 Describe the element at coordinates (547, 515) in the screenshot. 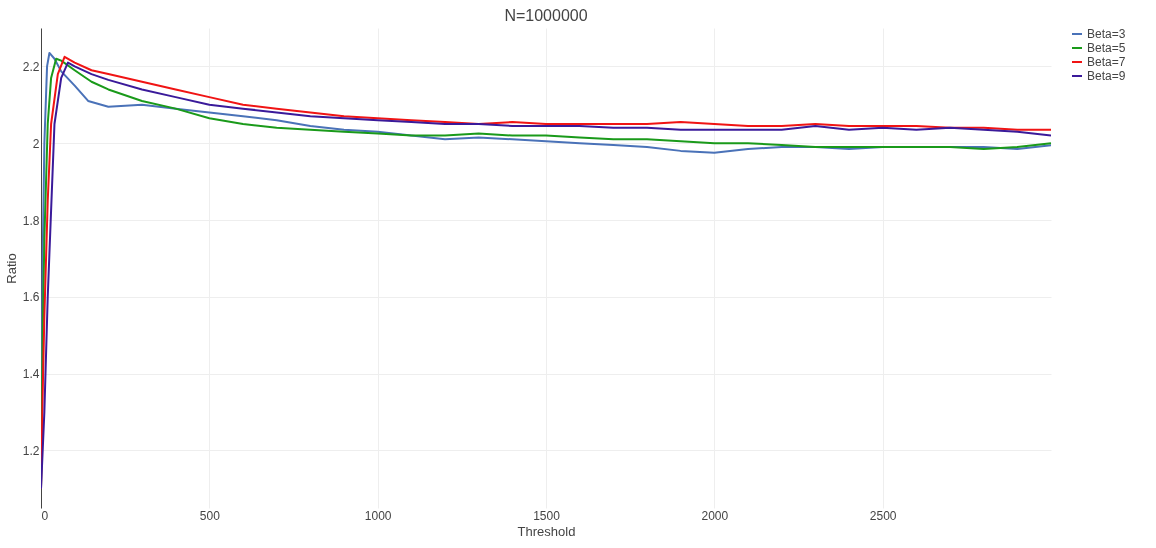

I see `x-tick-label: 1500` at that location.